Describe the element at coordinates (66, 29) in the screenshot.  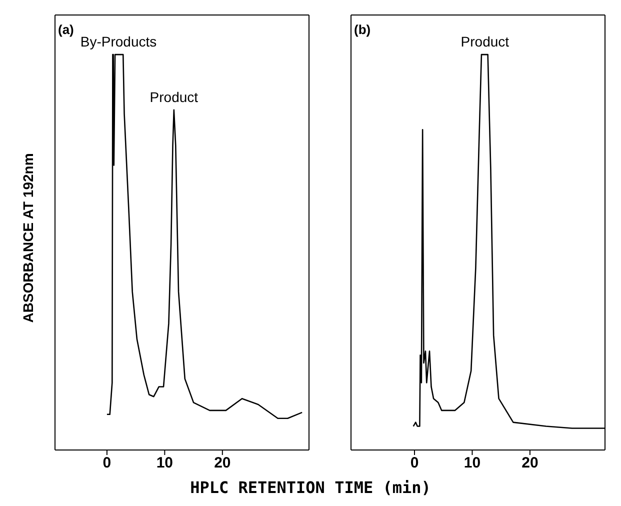
I see `text: (a)` at that location.